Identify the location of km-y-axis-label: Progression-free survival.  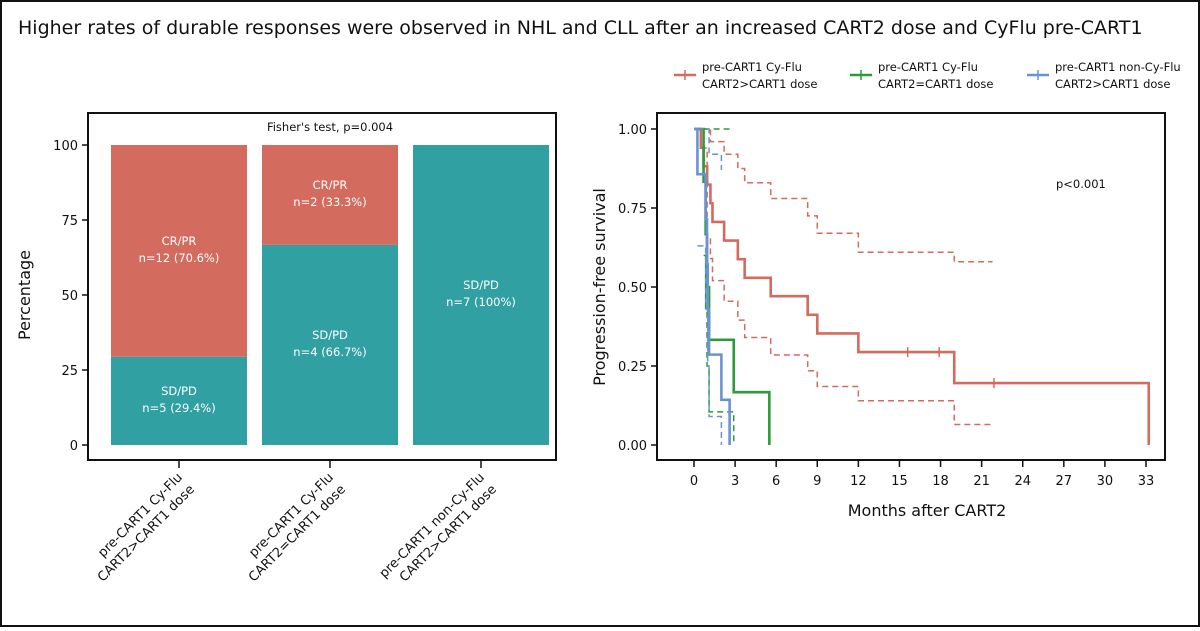
(599, 287).